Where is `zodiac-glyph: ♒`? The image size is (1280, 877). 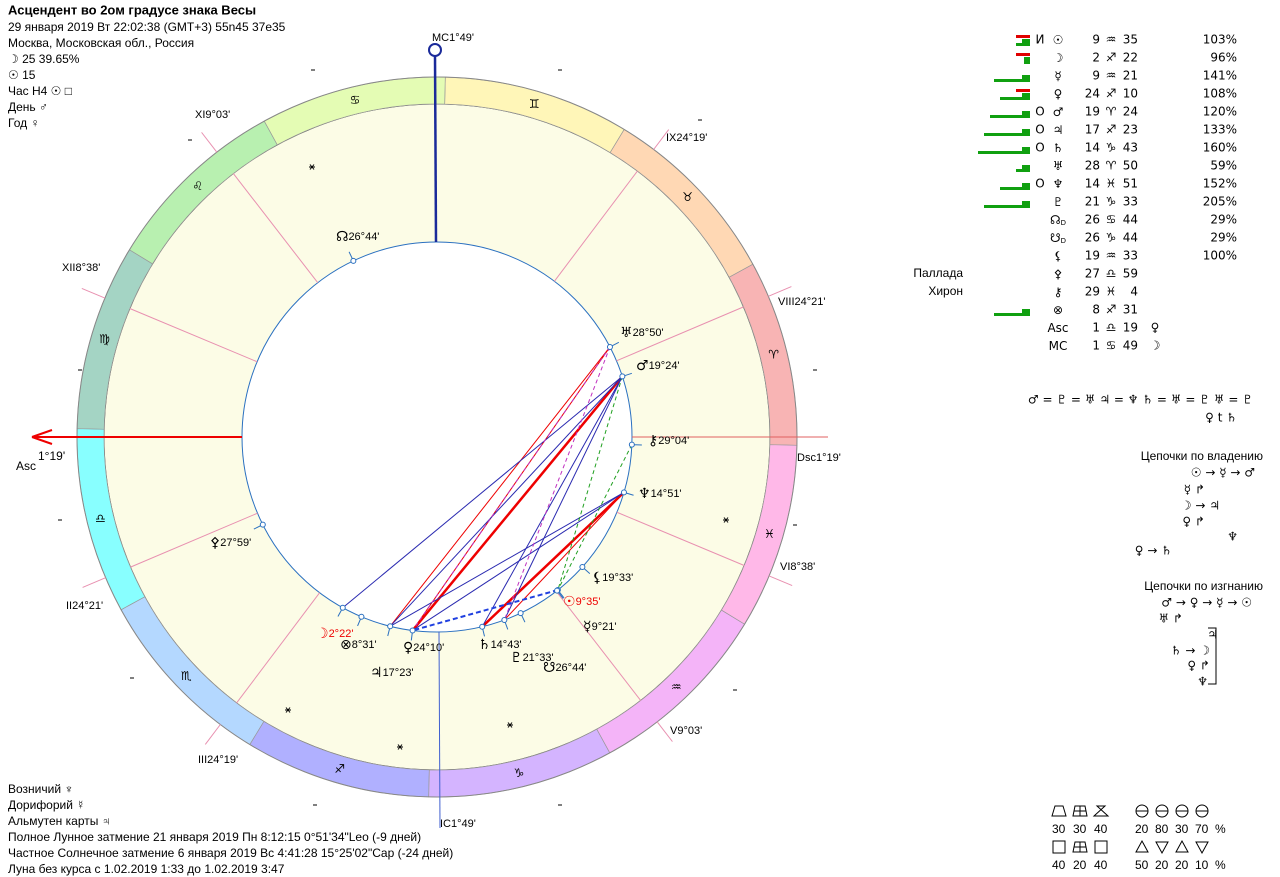
zodiac-glyph: ♒ is located at coordinates (676, 687).